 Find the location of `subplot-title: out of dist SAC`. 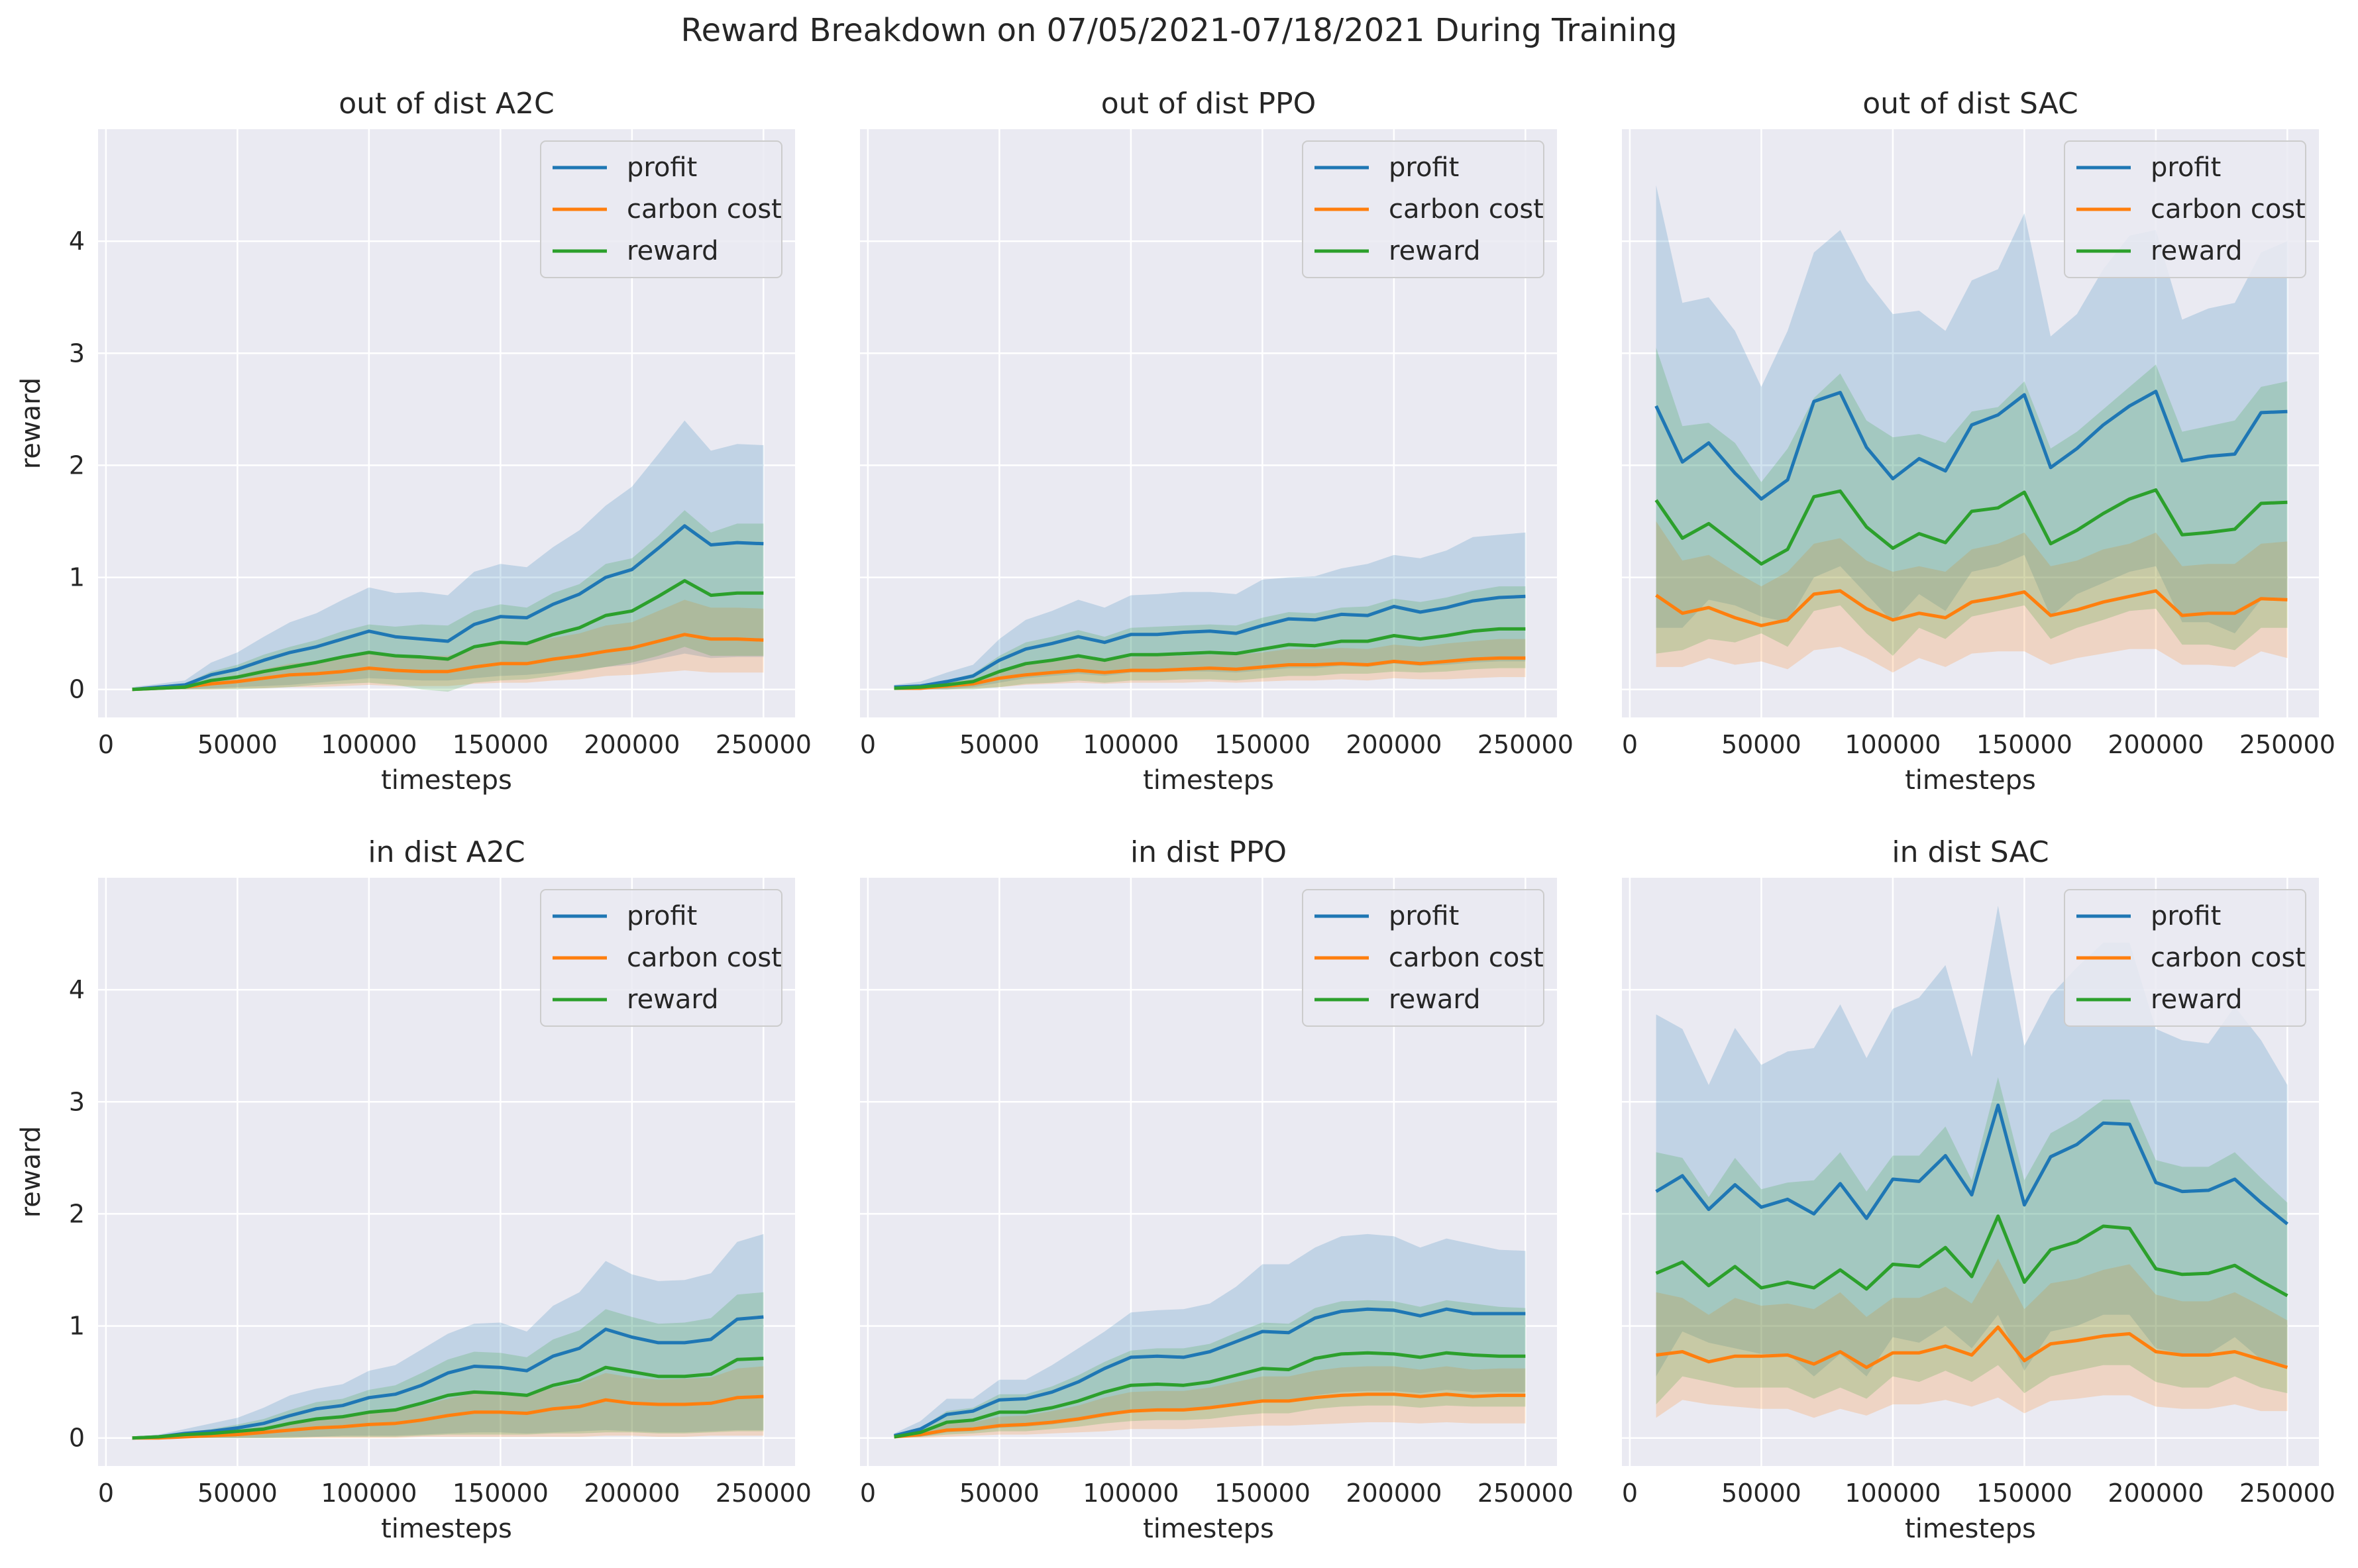

subplot-title: out of dist SAC is located at coordinates (1970, 104).